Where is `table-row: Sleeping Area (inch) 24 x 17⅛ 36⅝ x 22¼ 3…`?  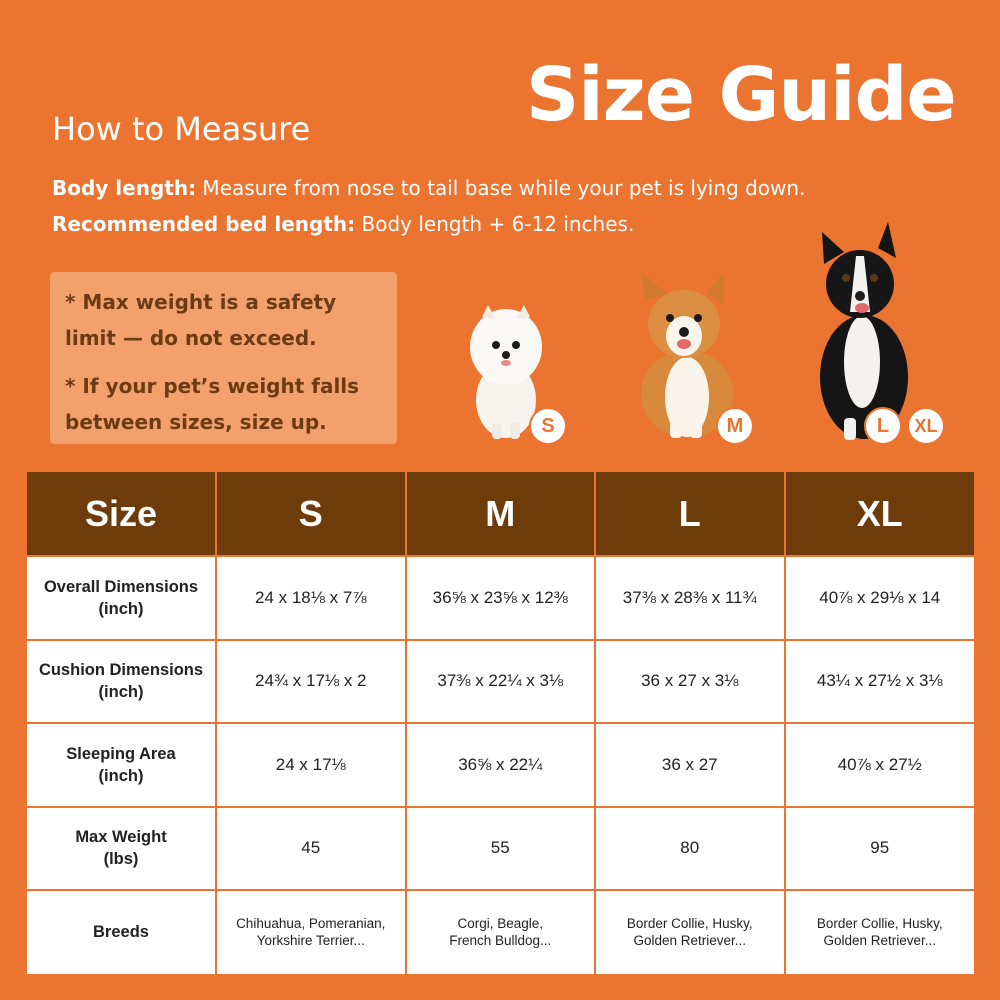 table-row: Sleeping Area (inch) 24 x 17⅛ 36⅝ x 22¼ 3… is located at coordinates (500, 764).